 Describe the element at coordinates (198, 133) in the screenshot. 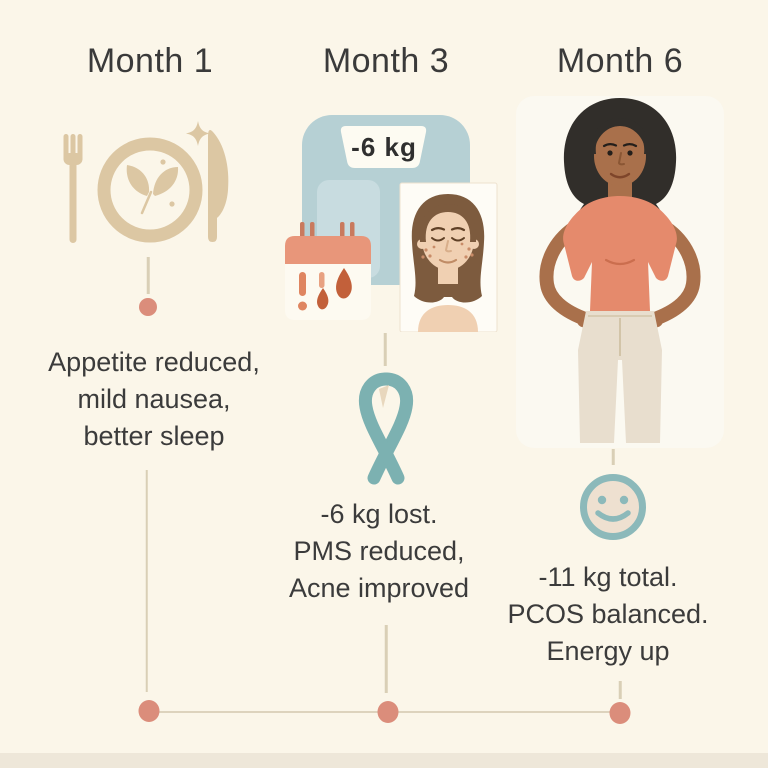

I see `sparkle-icon` at that location.